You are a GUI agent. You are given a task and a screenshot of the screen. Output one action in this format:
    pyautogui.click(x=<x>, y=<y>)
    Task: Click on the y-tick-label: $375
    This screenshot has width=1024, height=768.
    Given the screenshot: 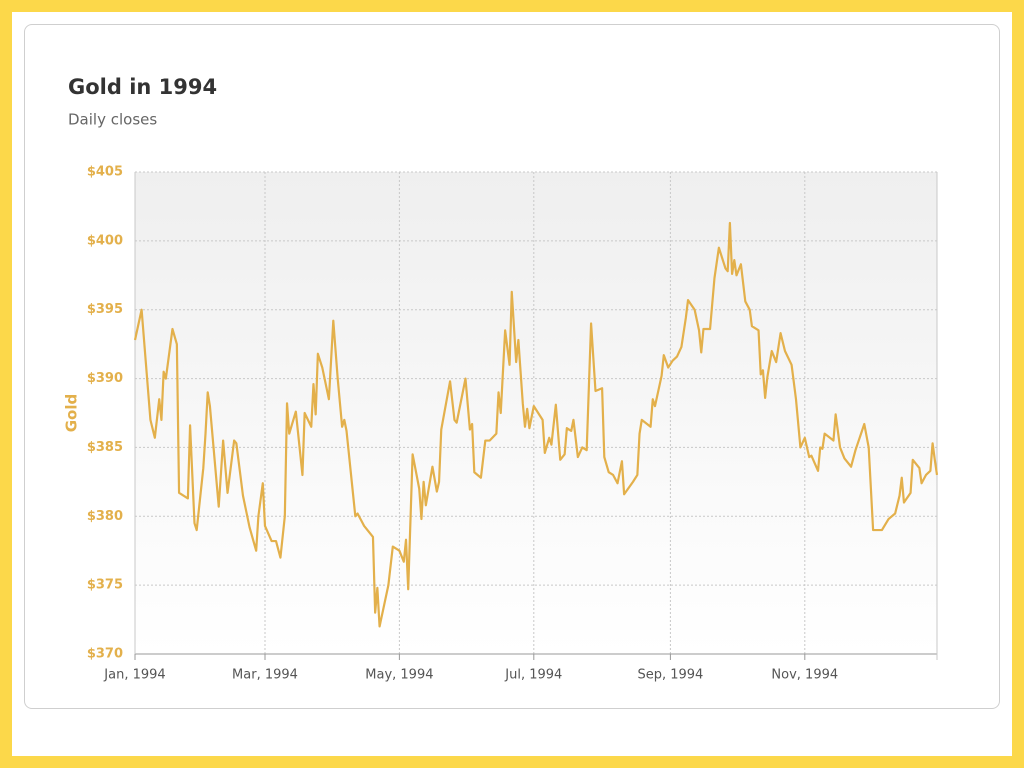 What is the action you would take?
    pyautogui.click(x=105, y=585)
    